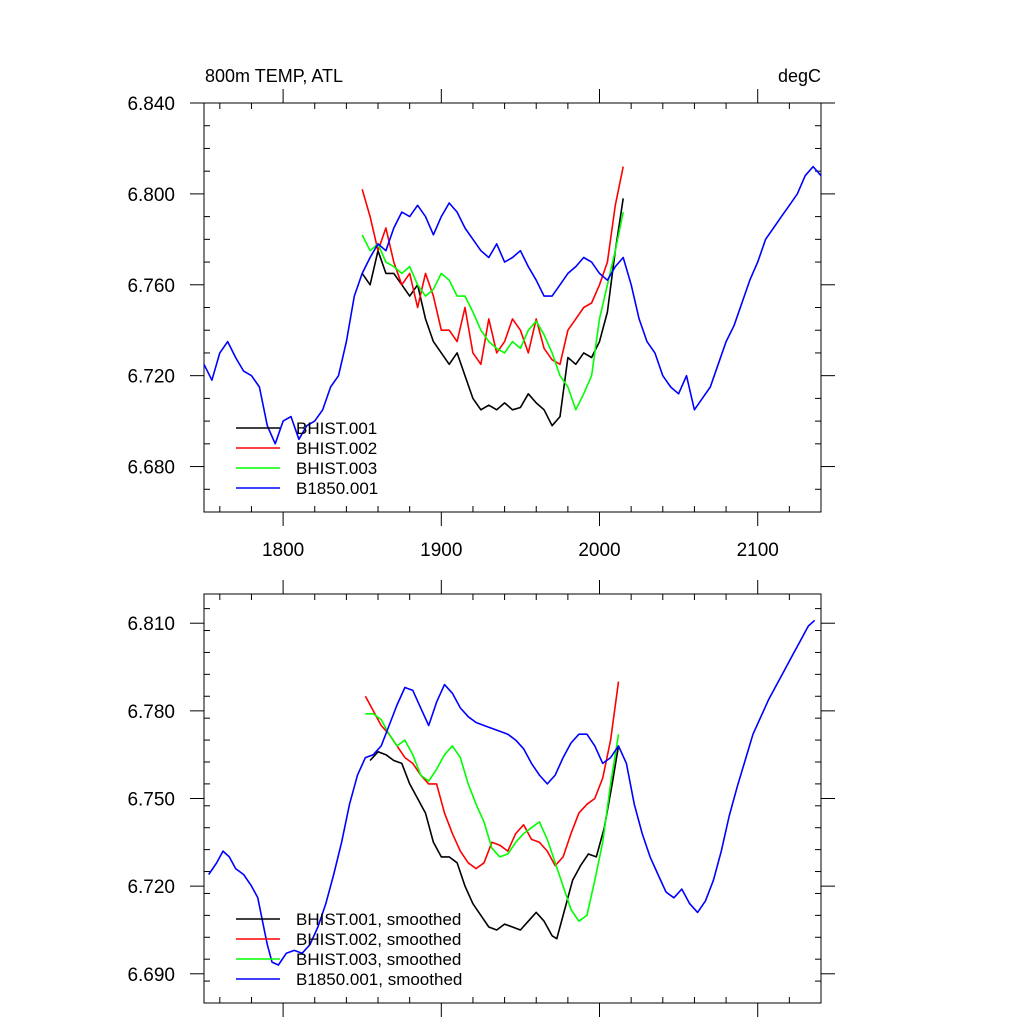 This screenshot has width=1024, height=1024. I want to click on y-tick-label: 6.680, so click(151, 468).